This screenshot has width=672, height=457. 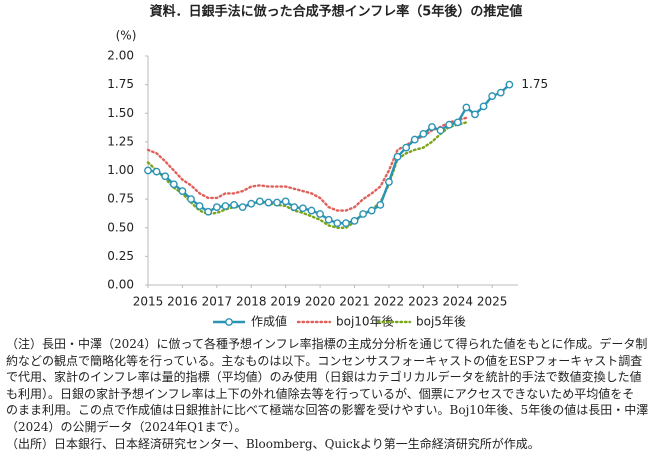 I want to click on y-tick-label: 0.25, so click(x=120, y=256).